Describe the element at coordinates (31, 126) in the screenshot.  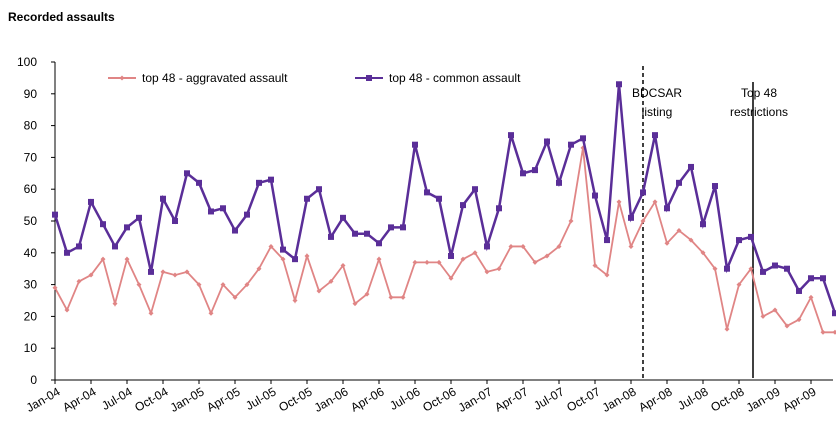
I see `y-tick-label: 80` at that location.